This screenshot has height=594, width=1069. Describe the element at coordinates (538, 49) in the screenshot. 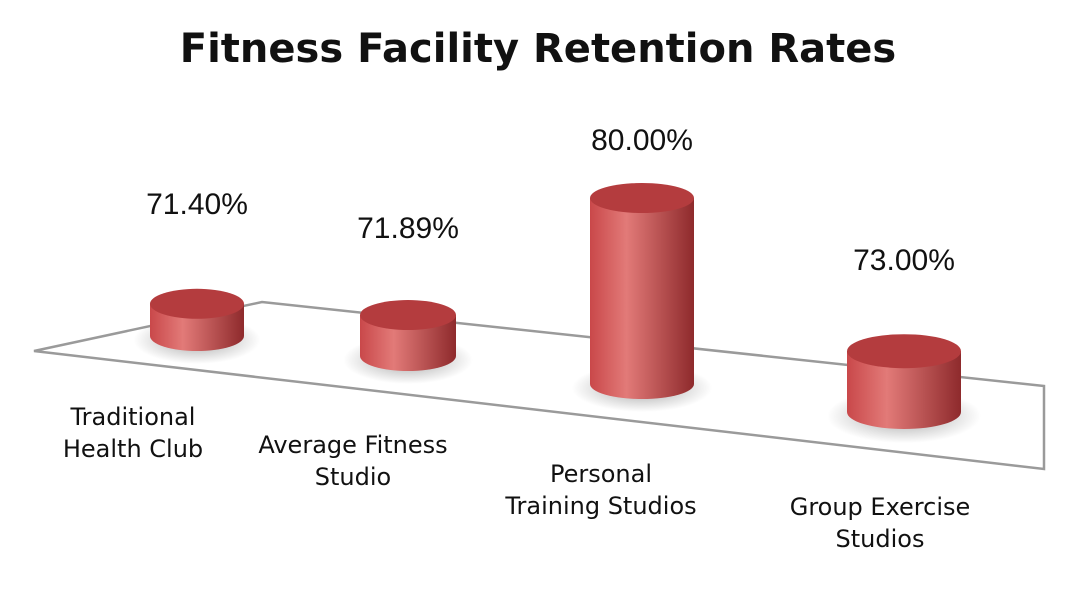

I see `chart-title: Fitness Facility Retention Rates` at that location.